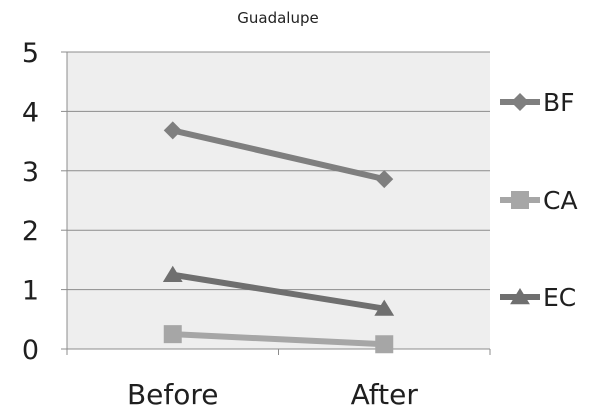 Image resolution: width=596 pixels, height=413 pixels. Describe the element at coordinates (385, 394) in the screenshot. I see `x-tick-label-after: After` at that location.